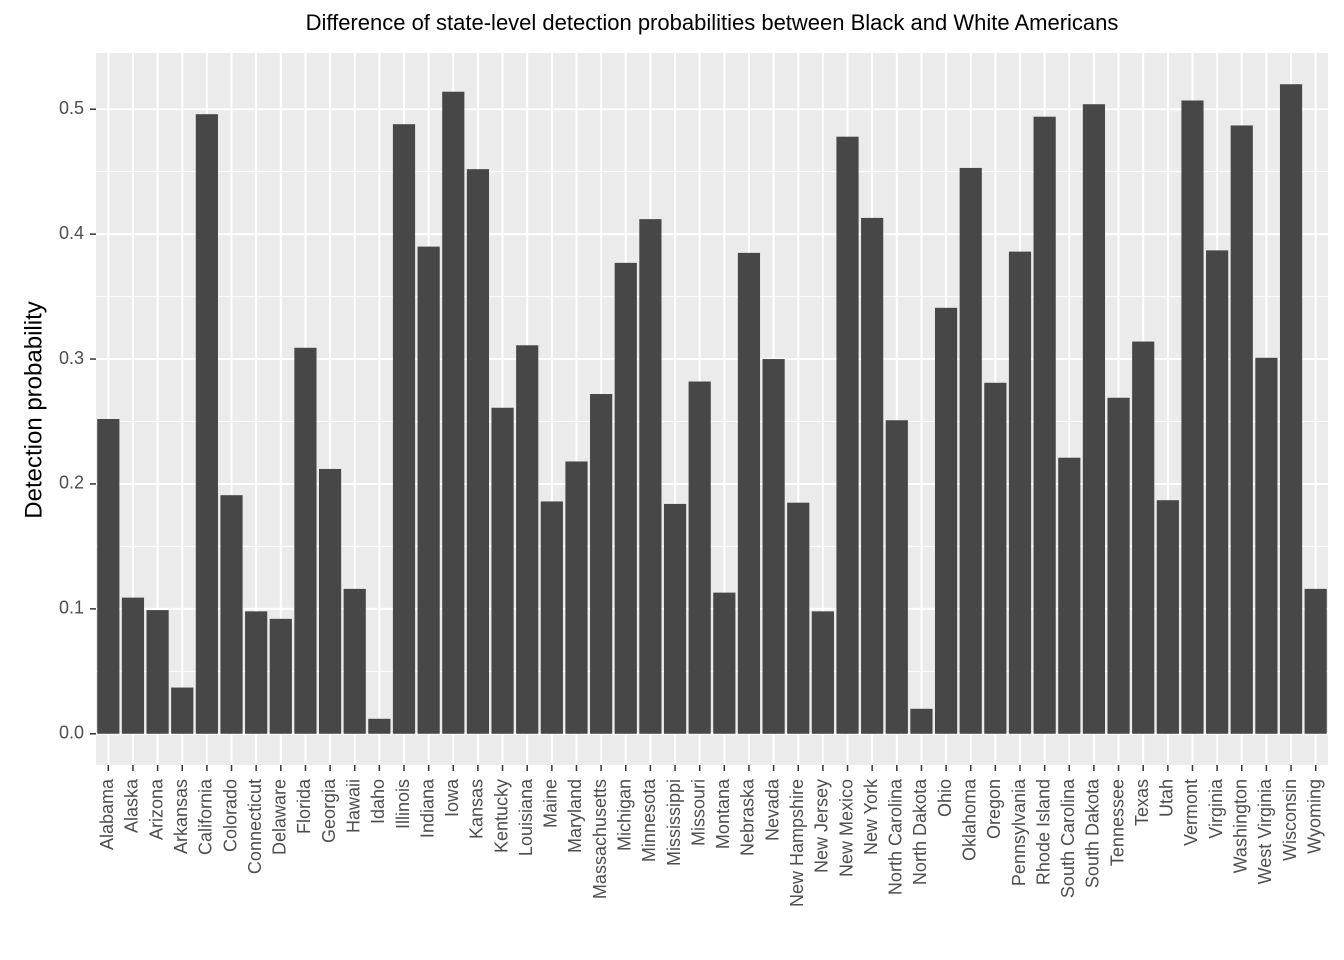 The image size is (1344, 960). Describe the element at coordinates (625, 498) in the screenshot. I see `bar-michigan` at that location.